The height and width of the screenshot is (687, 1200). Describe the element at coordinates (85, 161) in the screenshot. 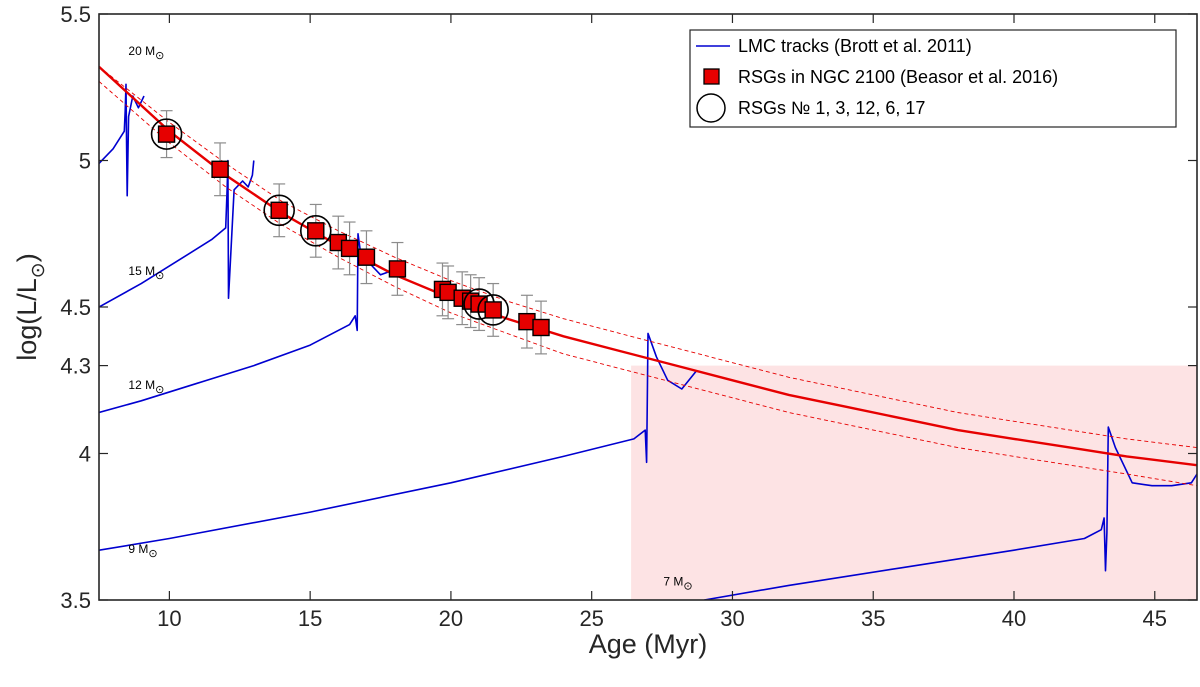

I see `y-tick-label-4: 5` at that location.